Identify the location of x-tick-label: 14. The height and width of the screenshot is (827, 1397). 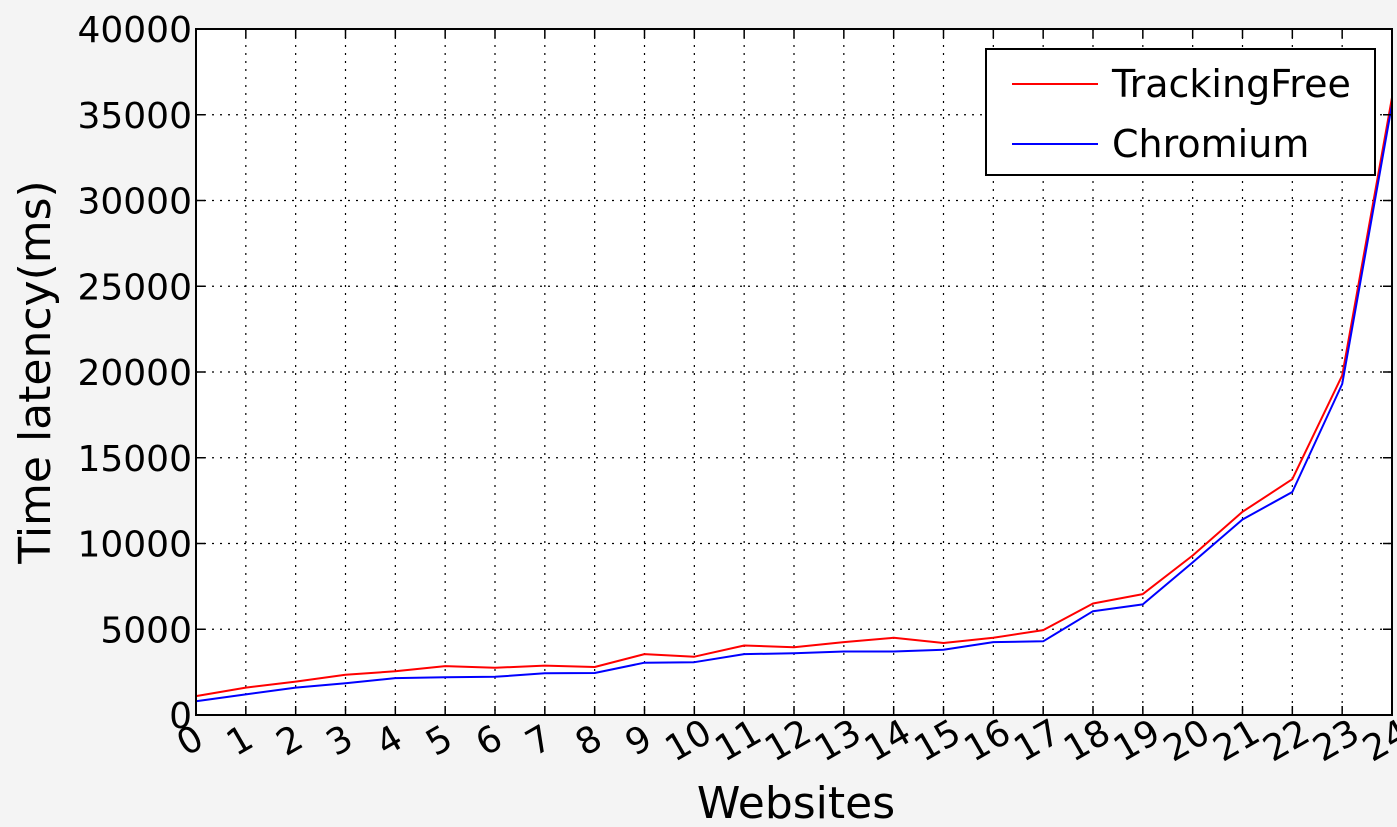
(888, 741).